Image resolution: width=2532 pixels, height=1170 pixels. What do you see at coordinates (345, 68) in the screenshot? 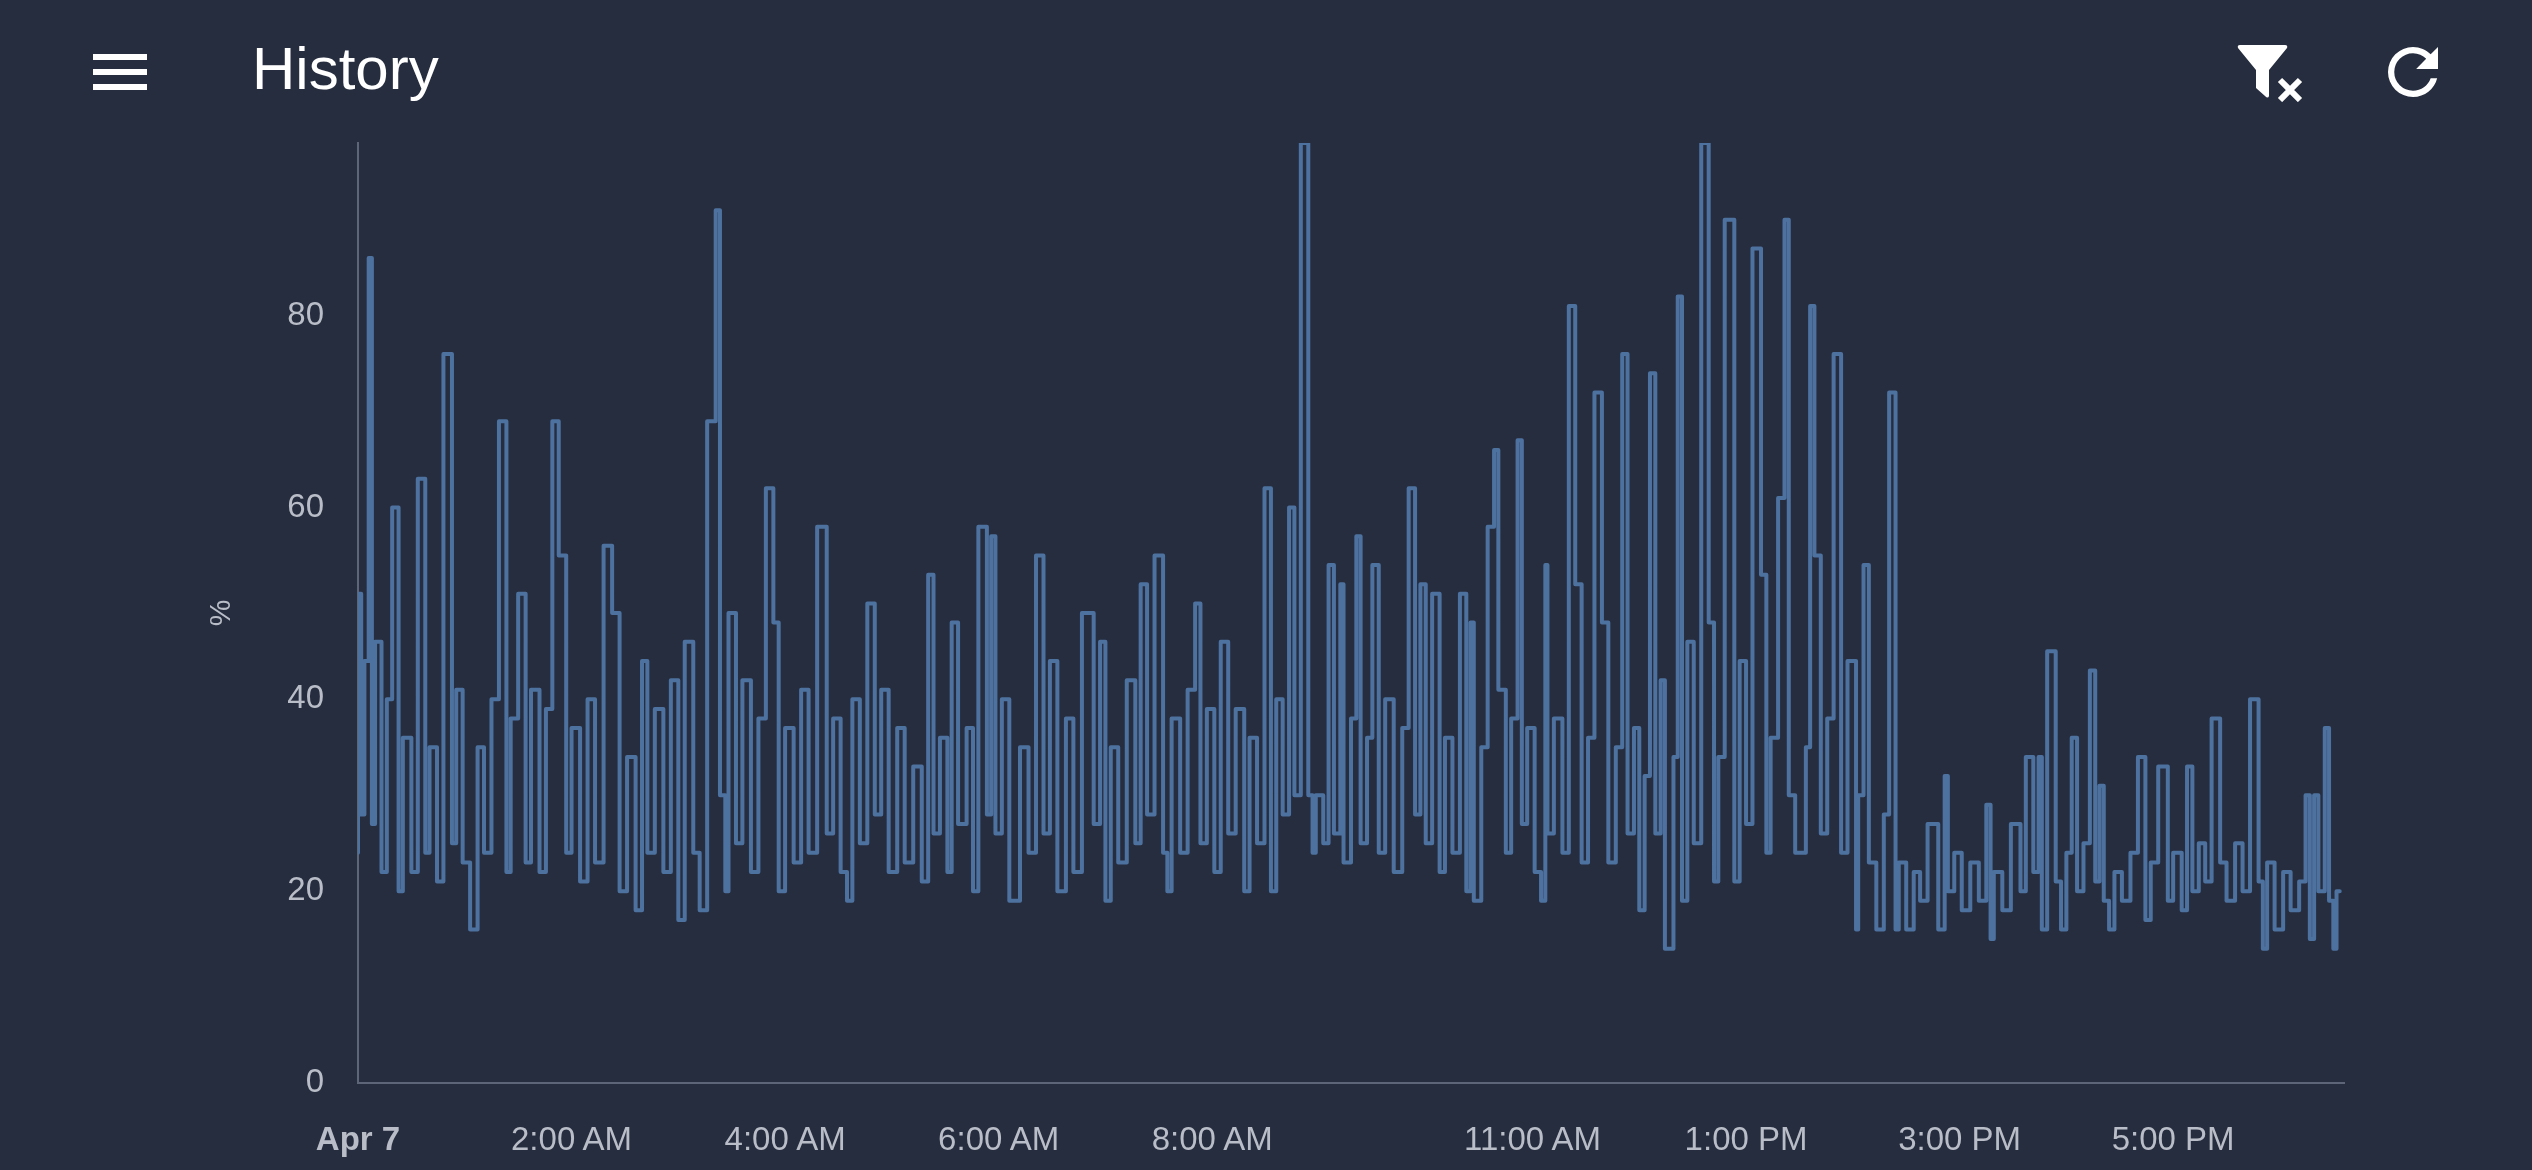
I see `chart-title: History` at bounding box center [345, 68].